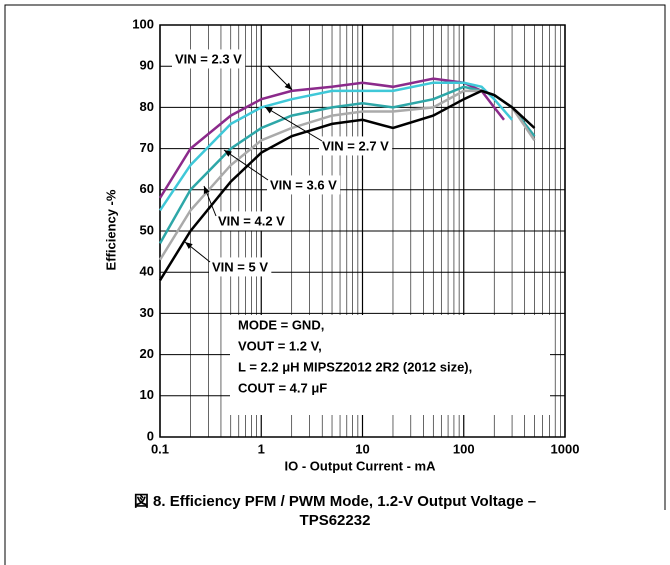 The width and height of the screenshot is (670, 565). I want to click on y-tick-label: 80, so click(147, 106).